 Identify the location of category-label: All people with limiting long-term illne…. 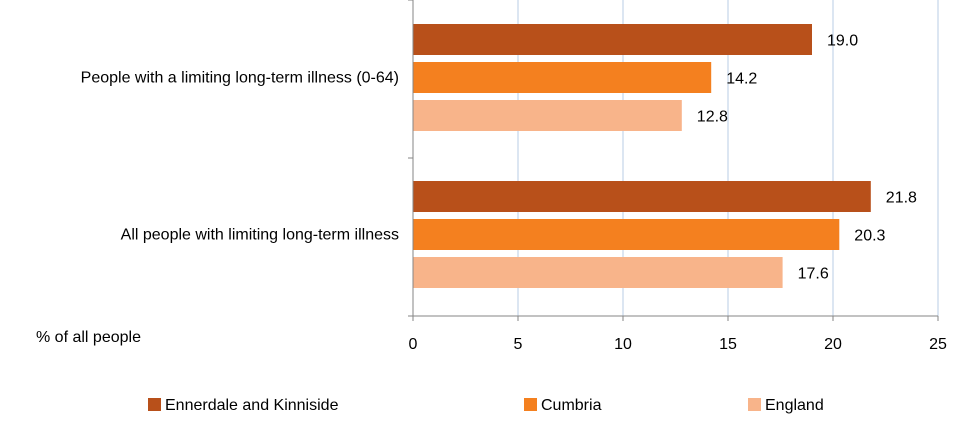
(260, 235).